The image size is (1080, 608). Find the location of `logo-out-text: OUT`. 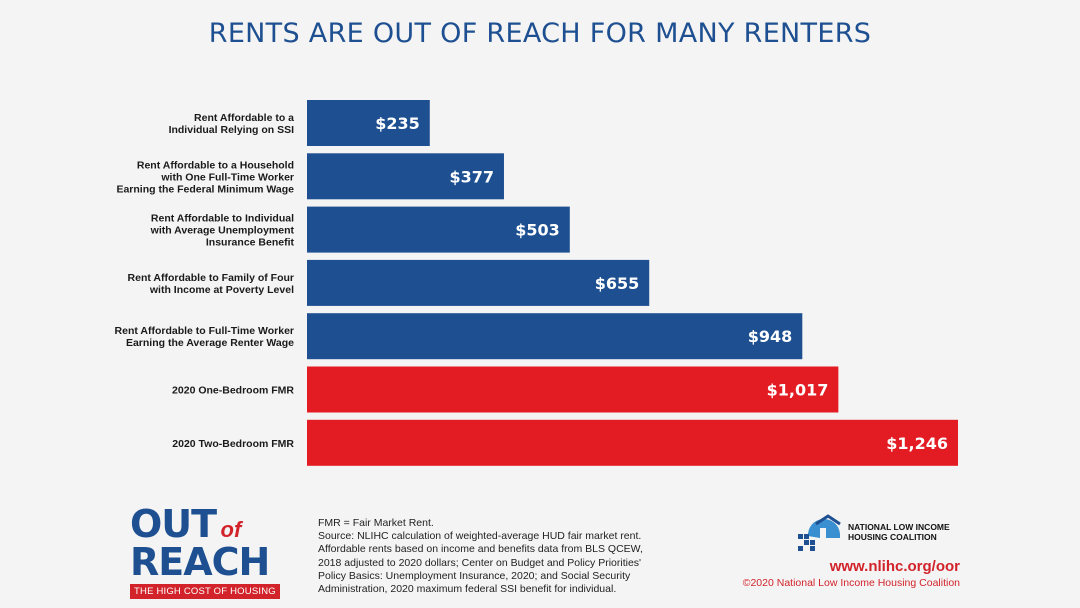

logo-out-text: OUT is located at coordinates (173, 524).